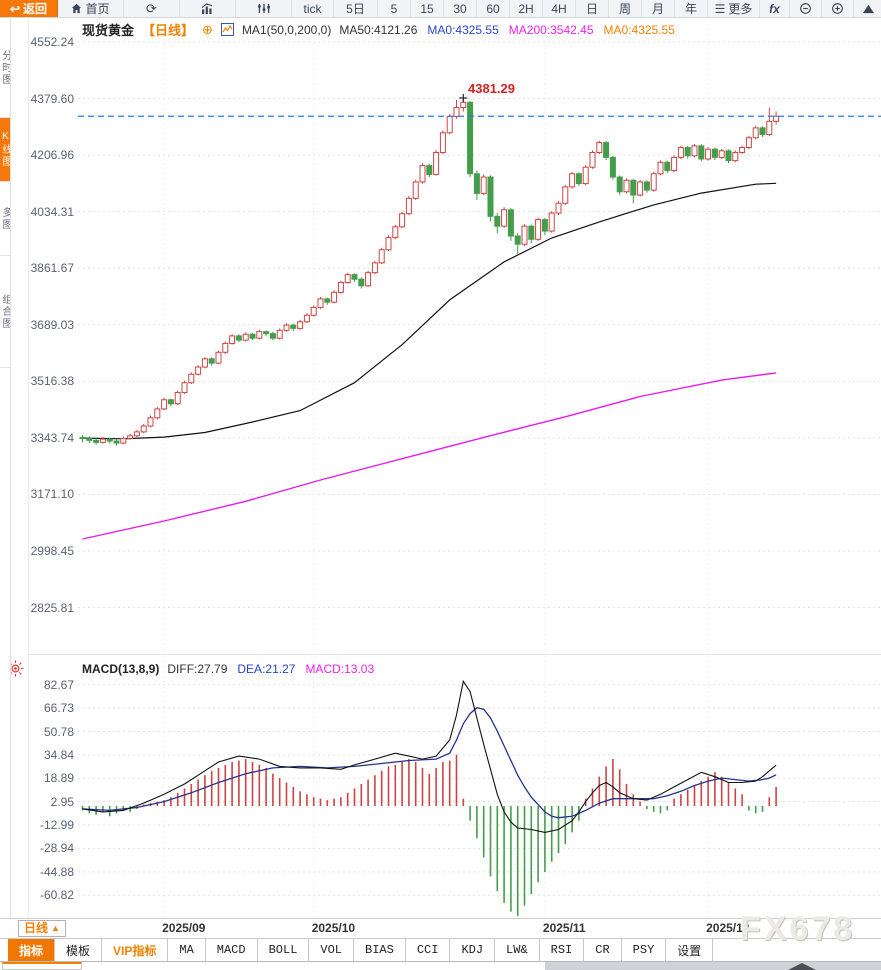 This screenshot has height=970, width=881. Describe the element at coordinates (380, 950) in the screenshot. I see `indicator-tab-8: BIAS` at that location.